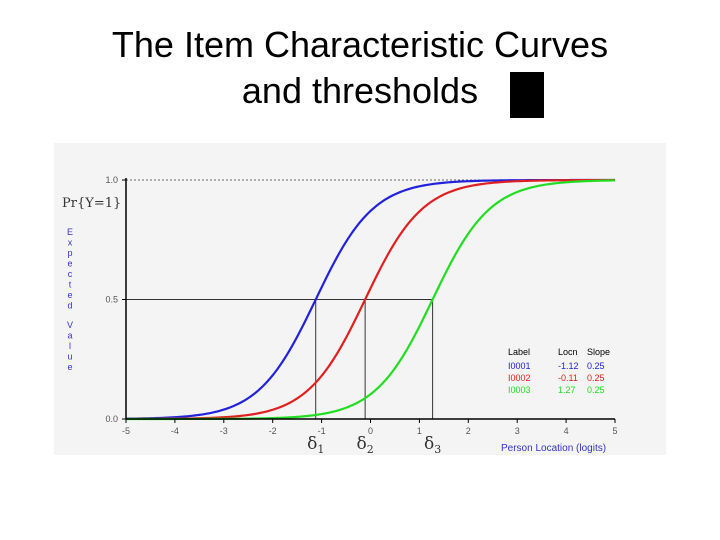  I want to click on legend-header: Label, so click(519, 352).